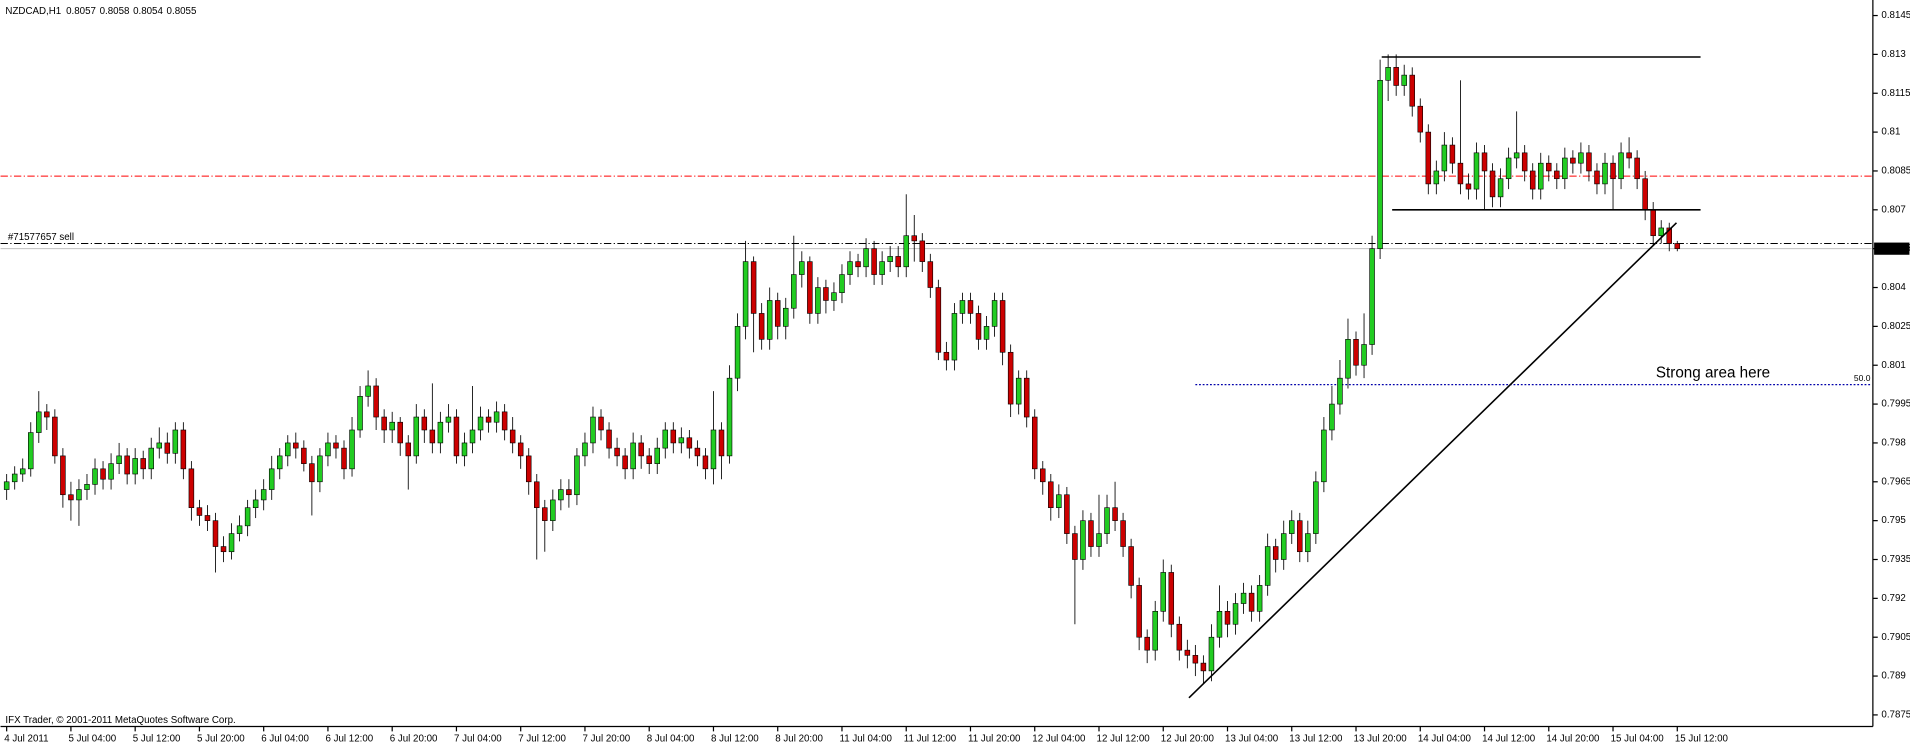  I want to click on y-tick-label: 0.7965, so click(1895, 481).